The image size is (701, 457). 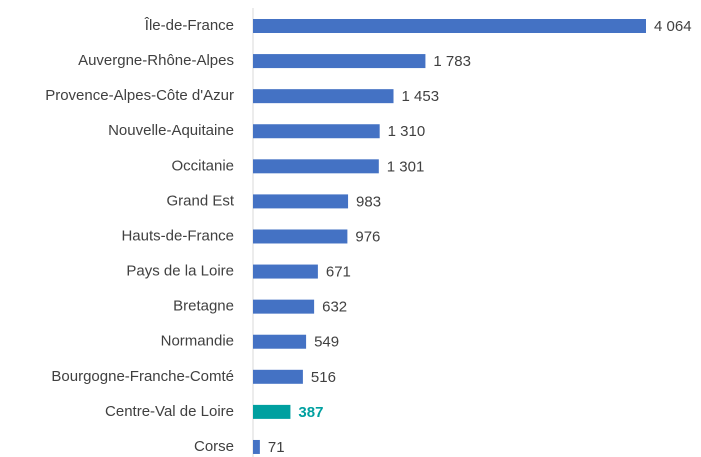 I want to click on value-label: 983, so click(x=368, y=201).